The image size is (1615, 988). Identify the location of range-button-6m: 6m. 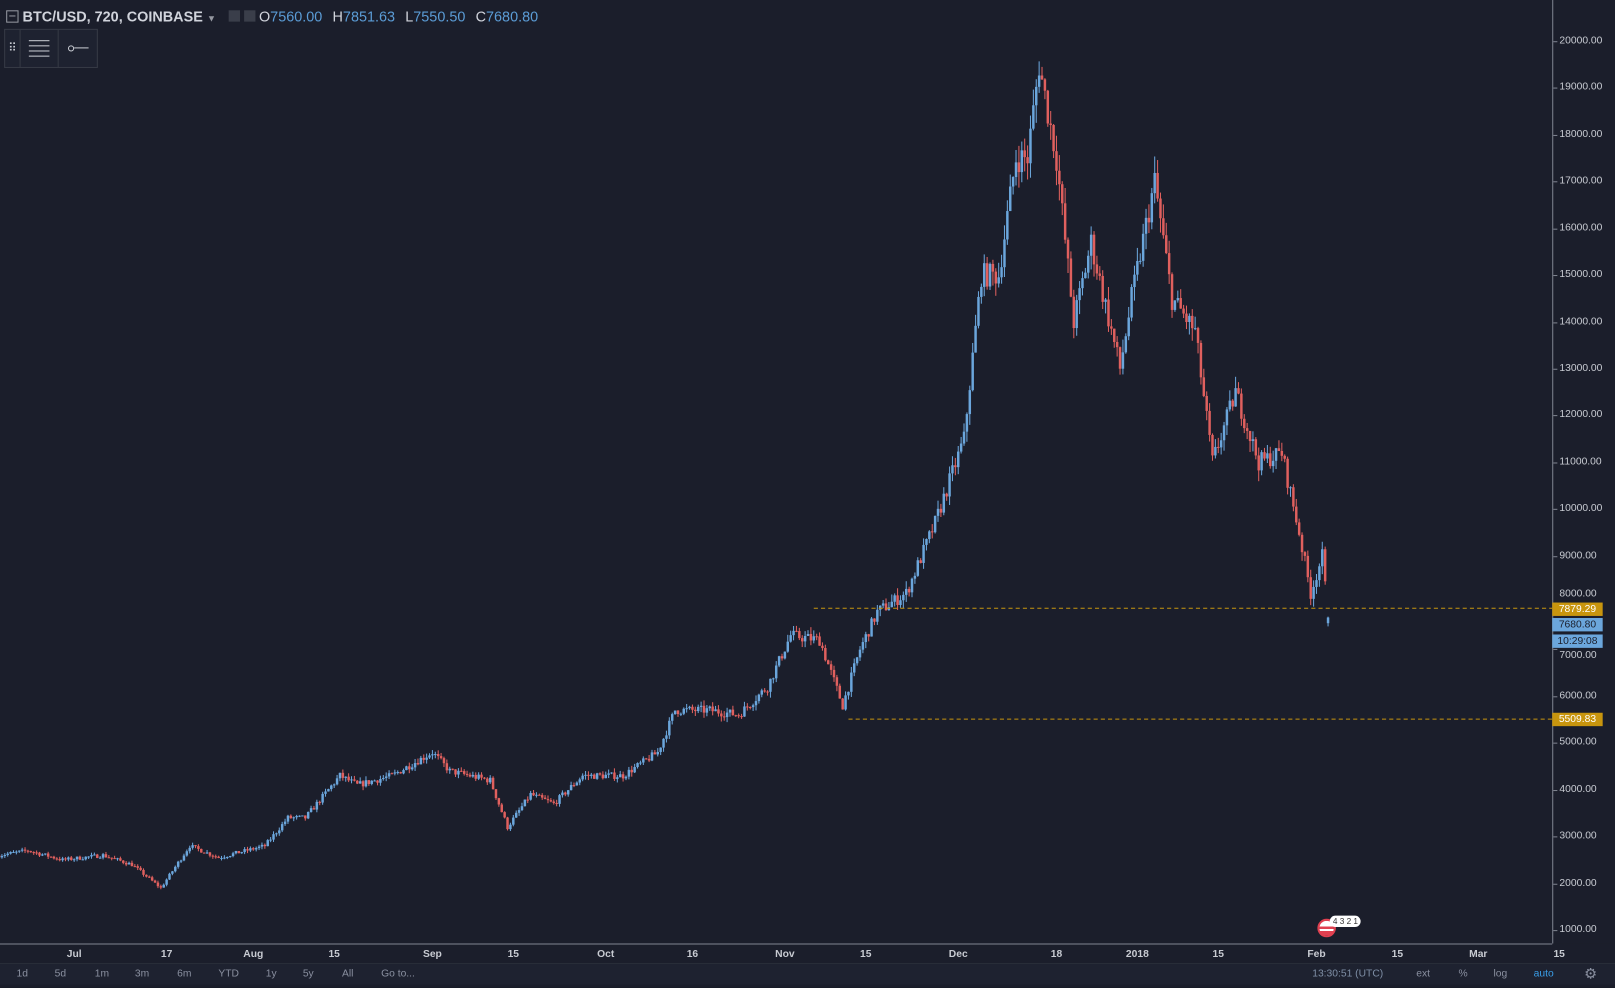
(184, 974).